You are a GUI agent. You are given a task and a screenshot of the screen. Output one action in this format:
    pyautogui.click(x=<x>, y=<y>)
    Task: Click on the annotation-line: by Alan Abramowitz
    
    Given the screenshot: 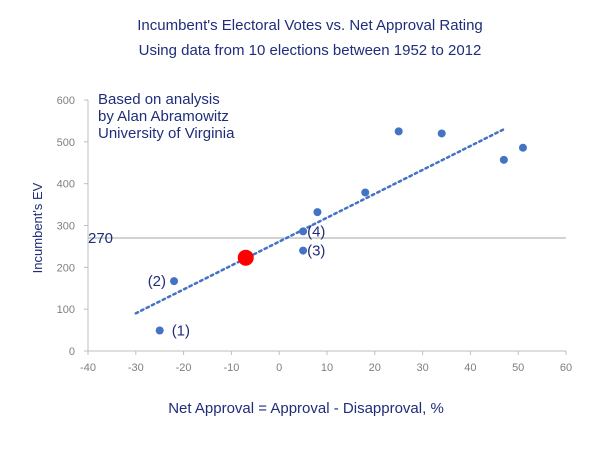 What is the action you would take?
    pyautogui.click(x=163, y=116)
    